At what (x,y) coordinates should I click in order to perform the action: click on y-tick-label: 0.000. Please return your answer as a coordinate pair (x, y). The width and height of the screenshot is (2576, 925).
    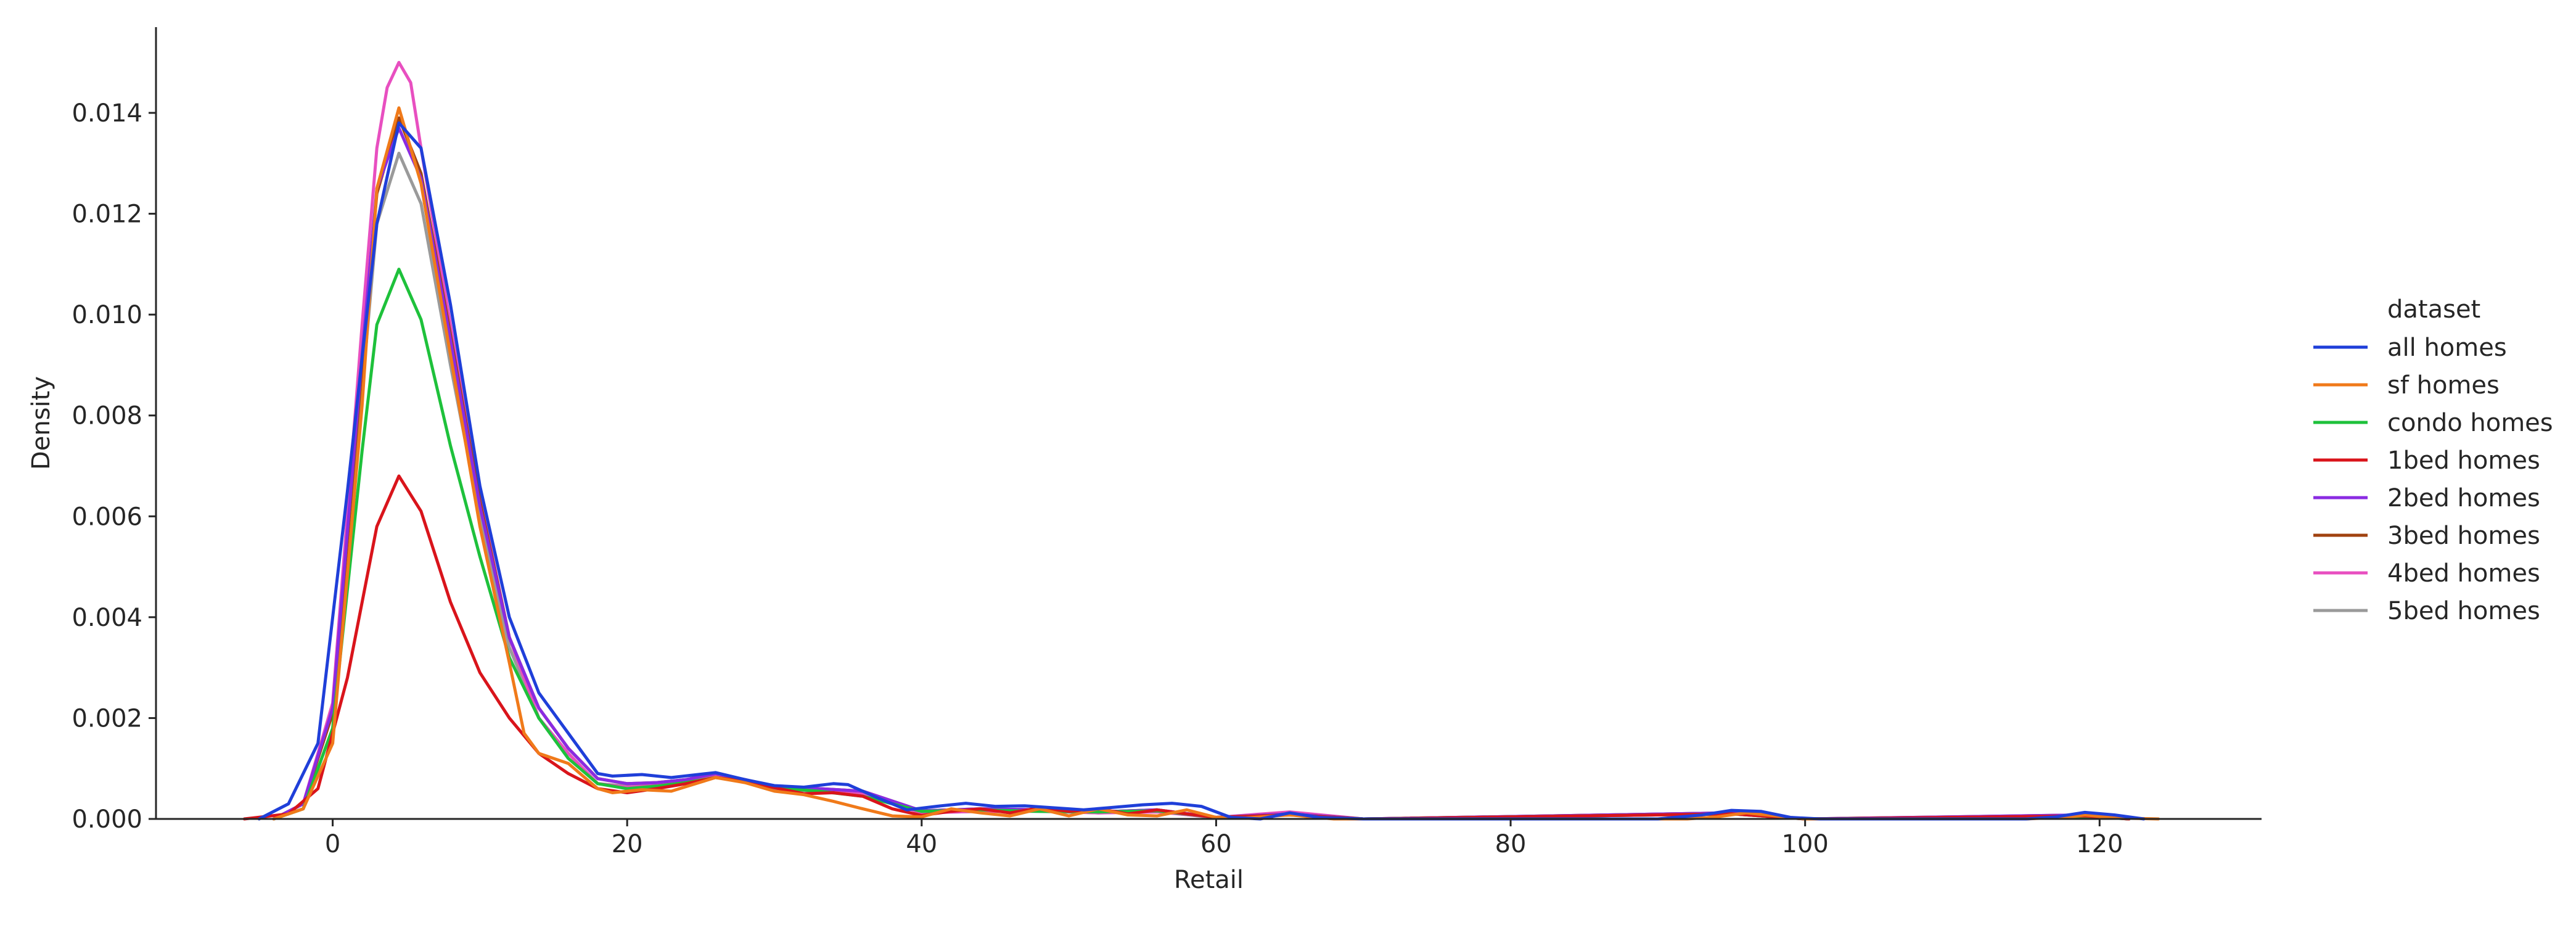
    Looking at the image, I should click on (107, 820).